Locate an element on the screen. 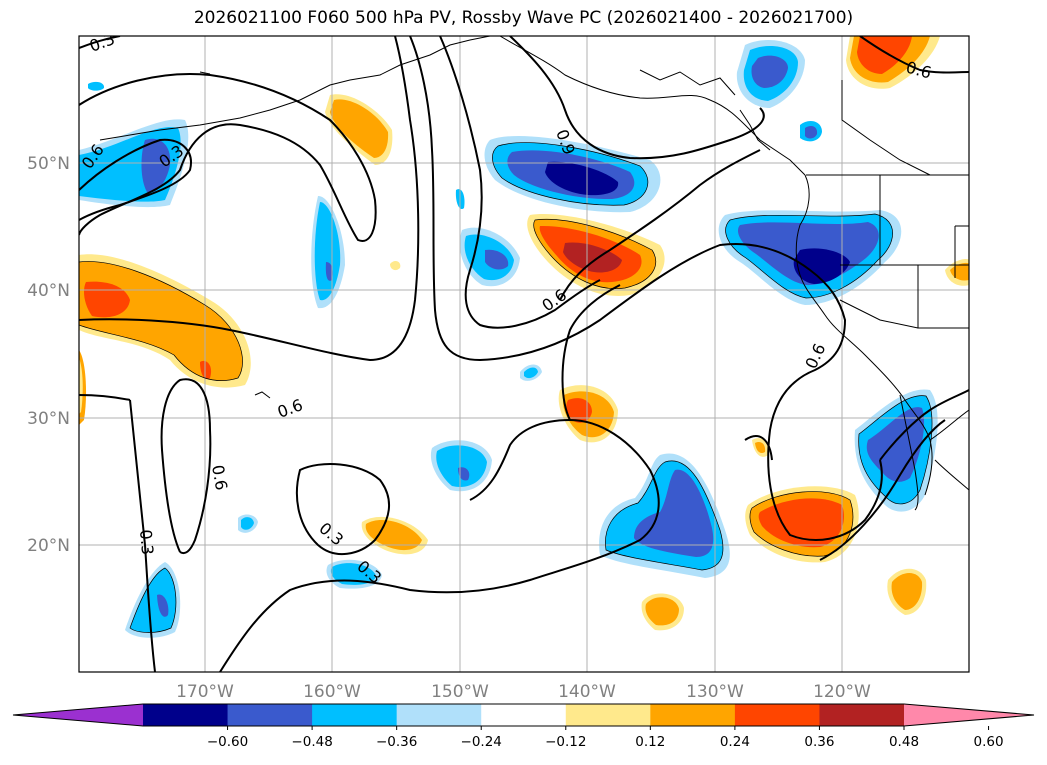 This screenshot has width=1047, height=765. colorbar-tick-label: 0.36 is located at coordinates (819, 742).